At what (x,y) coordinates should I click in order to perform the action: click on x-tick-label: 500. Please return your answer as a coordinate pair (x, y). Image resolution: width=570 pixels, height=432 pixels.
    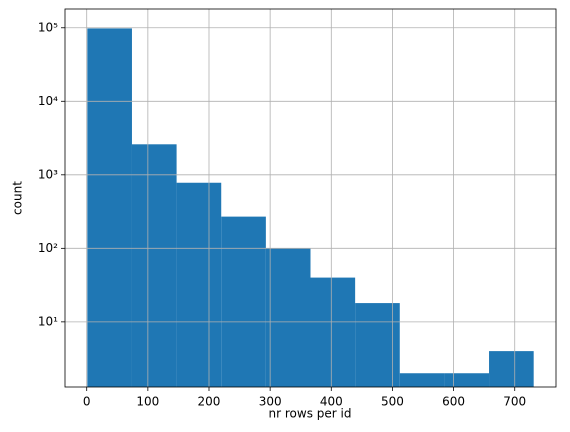
    Looking at the image, I should click on (392, 402).